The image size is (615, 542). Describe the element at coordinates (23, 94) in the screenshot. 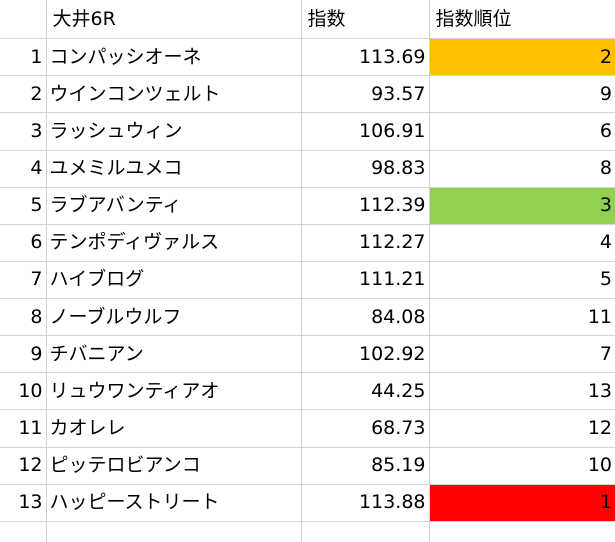

I see `row-number-cell: 2` at that location.